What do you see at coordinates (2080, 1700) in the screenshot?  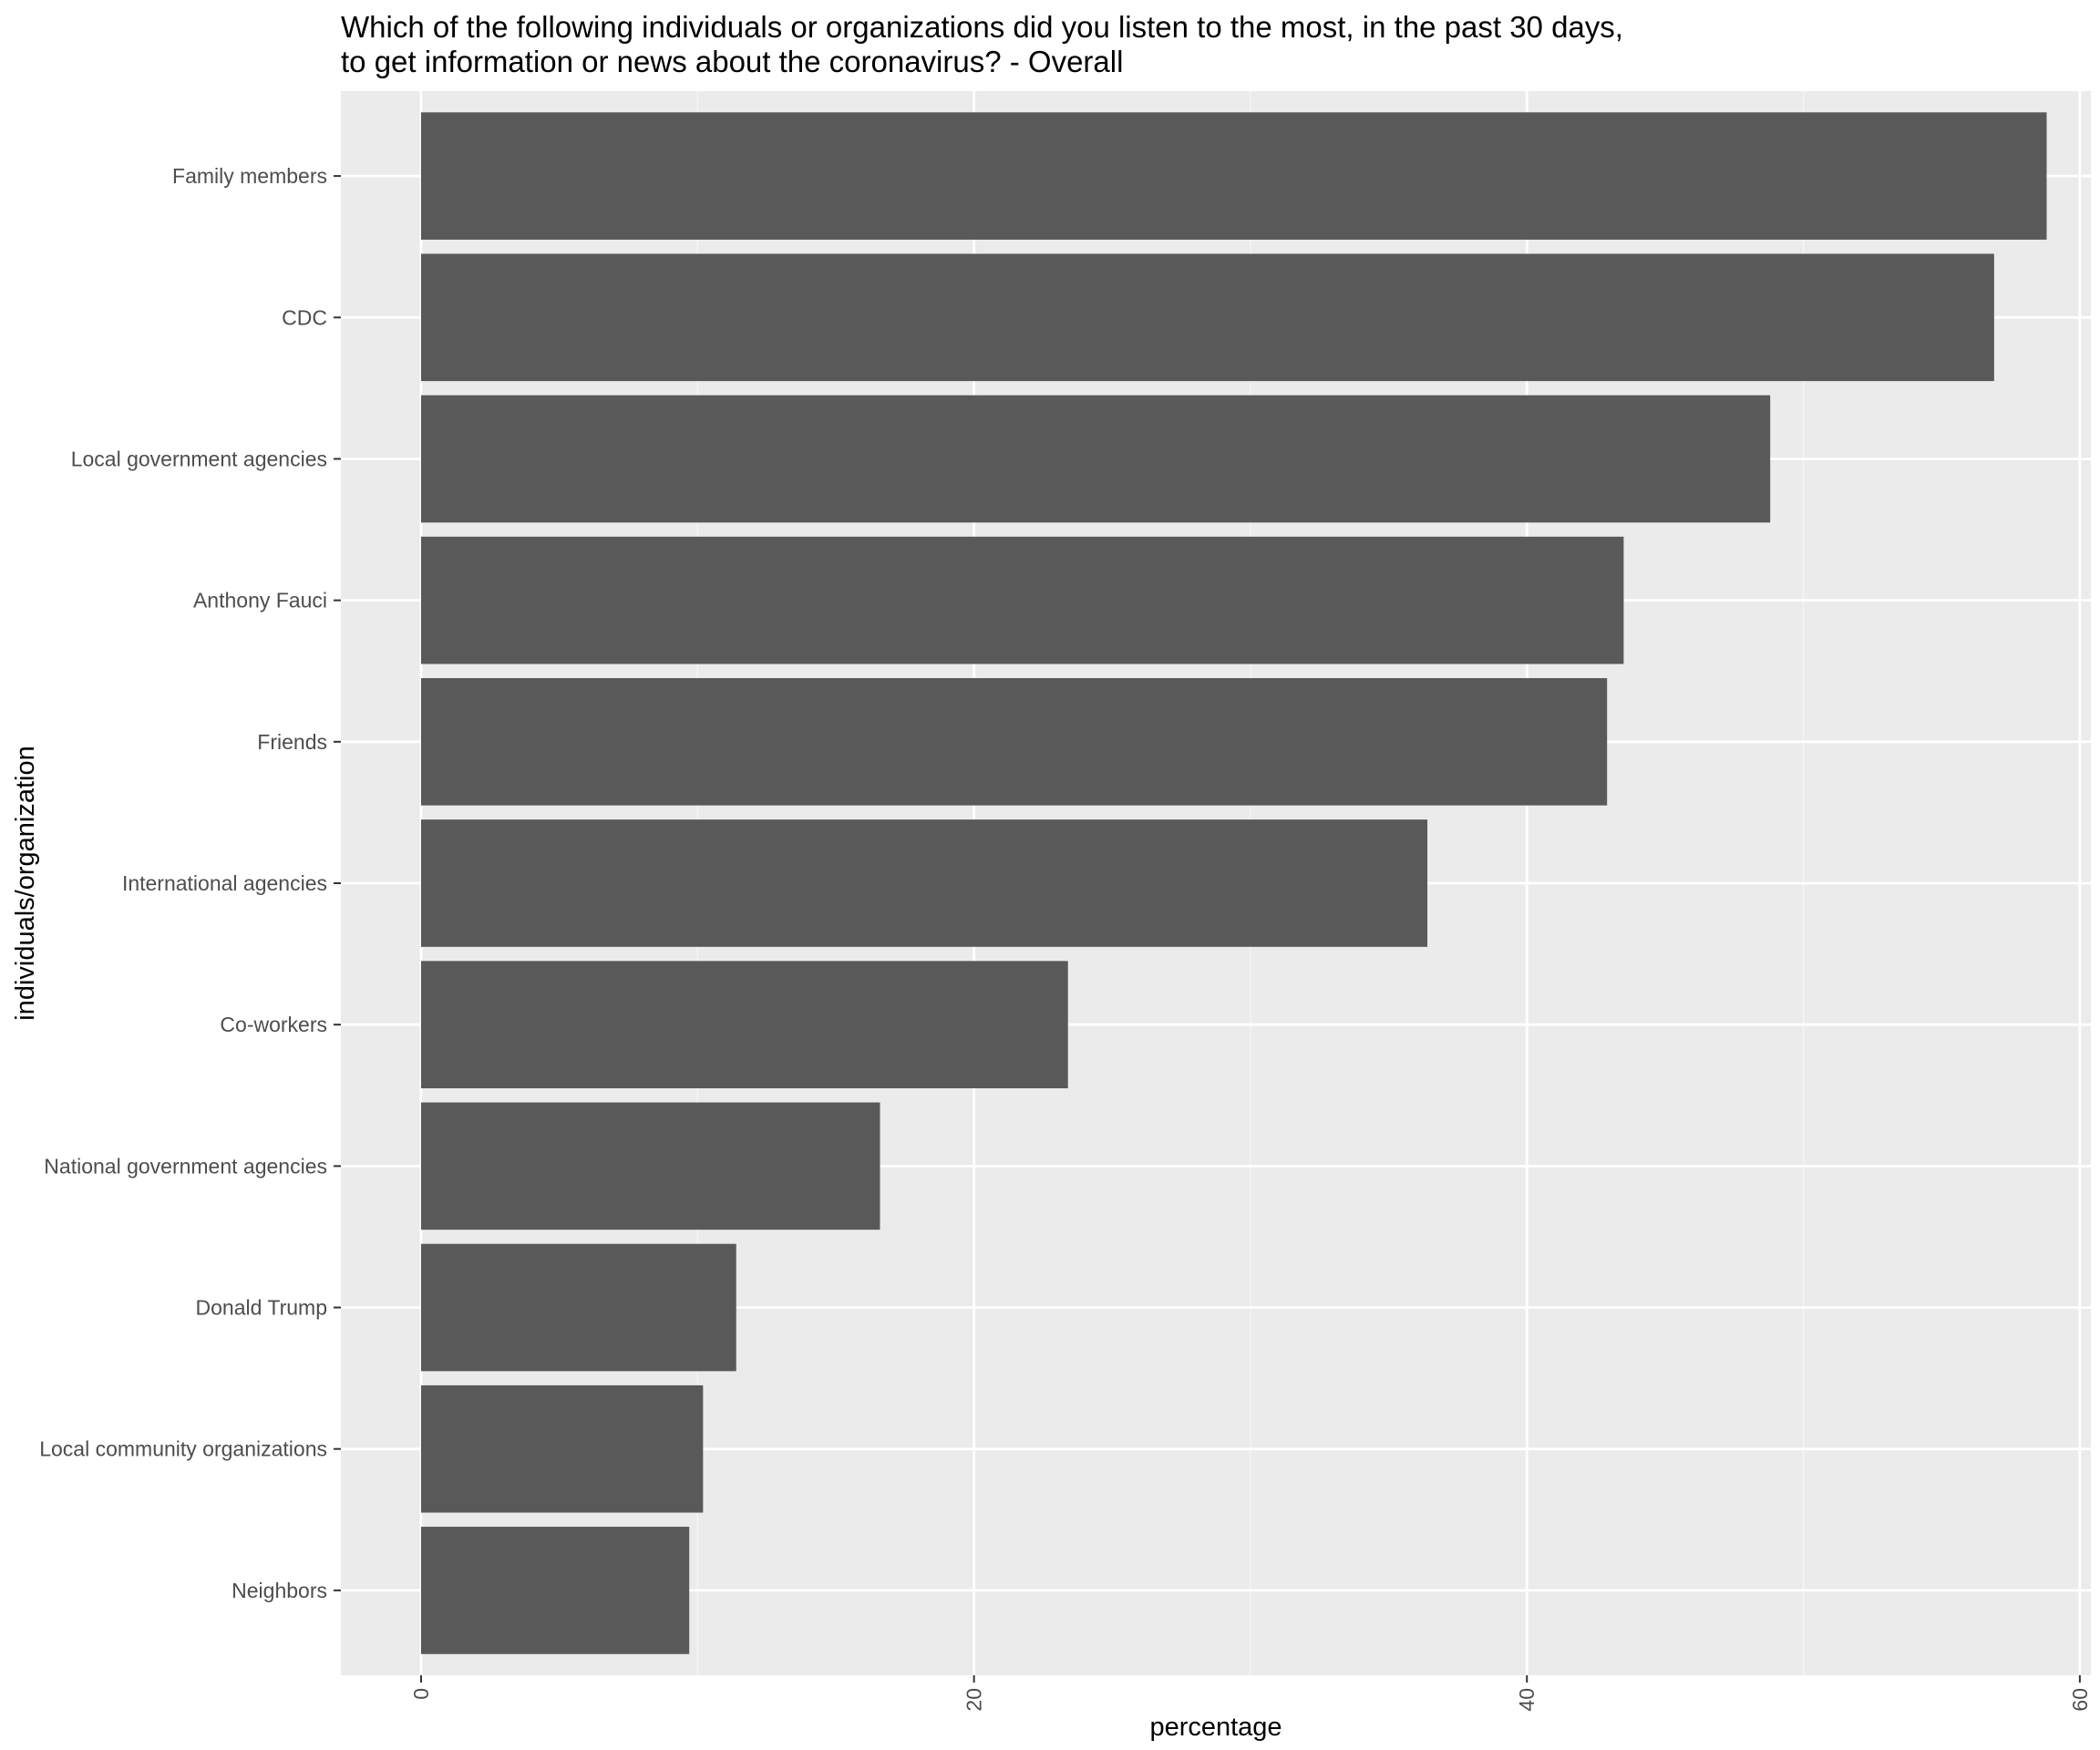 I see `x-tick-label: 60` at bounding box center [2080, 1700].